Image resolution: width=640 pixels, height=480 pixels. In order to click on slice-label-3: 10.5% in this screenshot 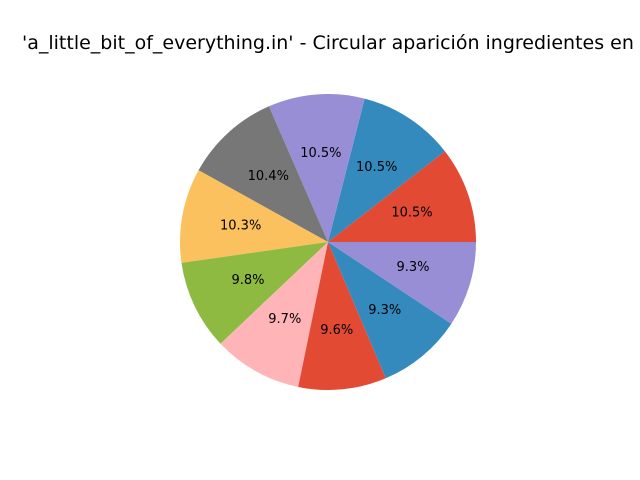, I will do `click(320, 153)`.